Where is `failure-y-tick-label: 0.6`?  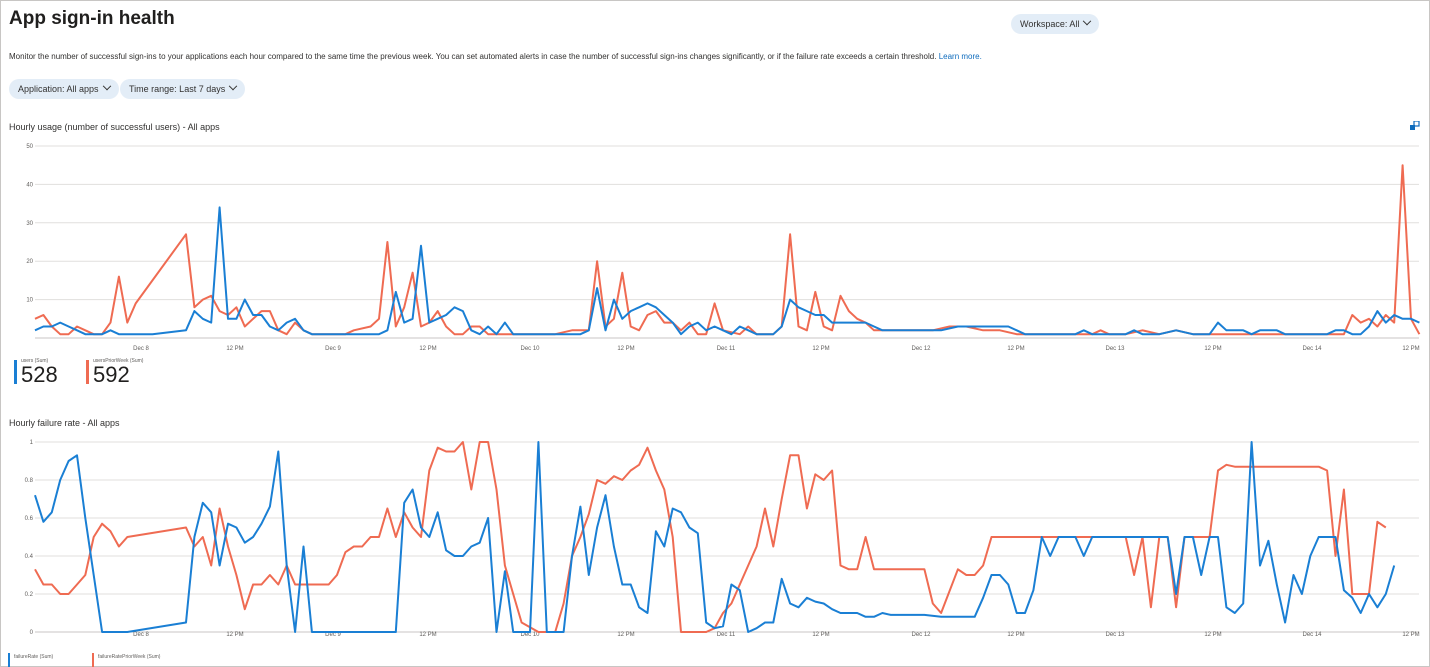
failure-y-tick-label: 0.6 is located at coordinates (29, 519).